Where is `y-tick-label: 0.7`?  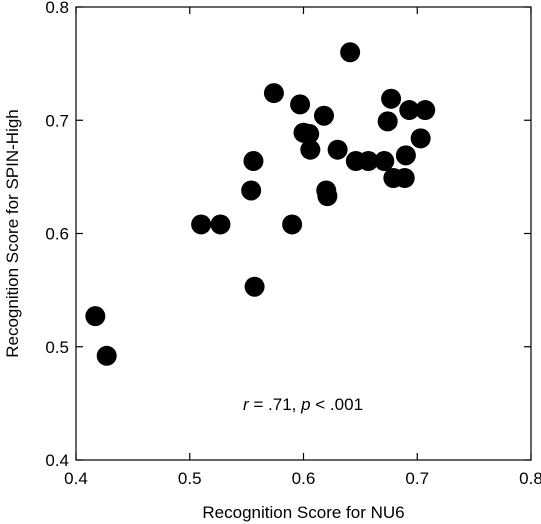
y-tick-label: 0.7 is located at coordinates (57, 120).